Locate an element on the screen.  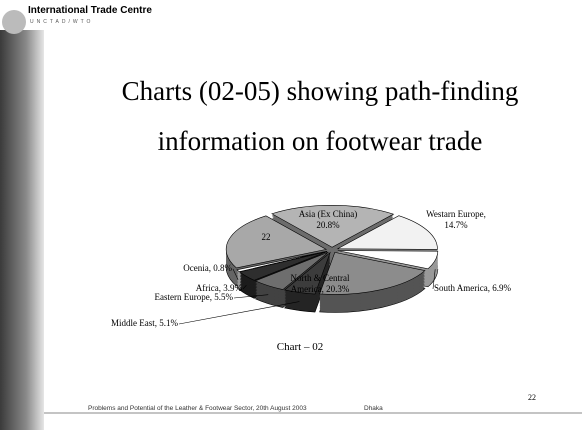
label: Eastern Europe, 5.5% is located at coordinates (166, 297).